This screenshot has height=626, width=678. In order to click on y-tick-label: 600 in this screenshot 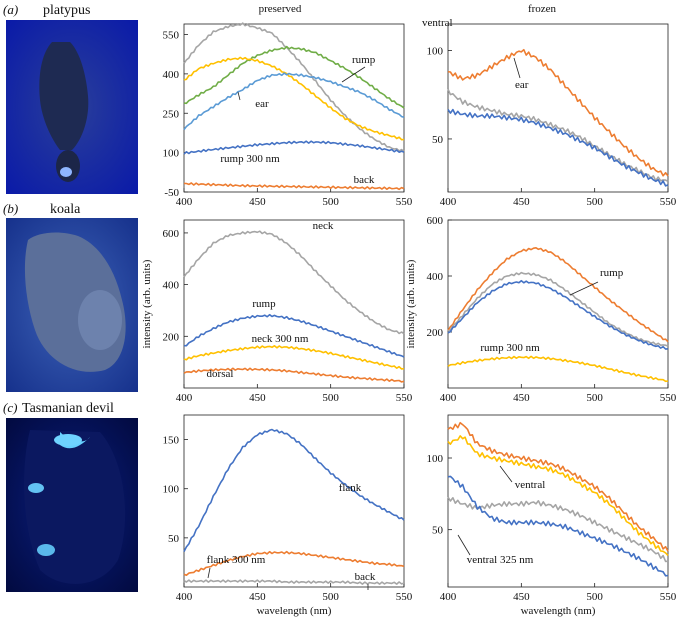, I will do `click(435, 221)`.